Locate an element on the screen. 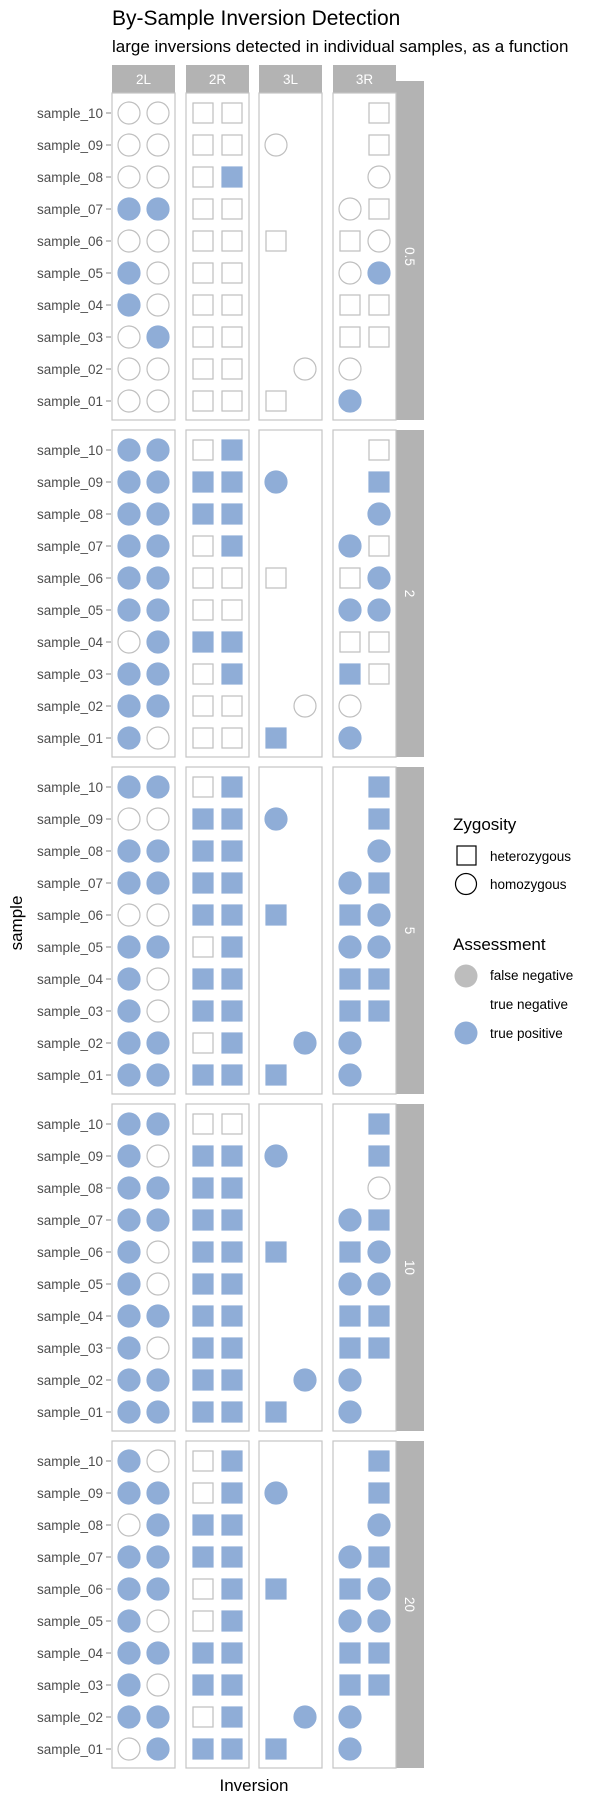 The image size is (600, 1800). row-strip-label: 0.5 is located at coordinates (409, 256).